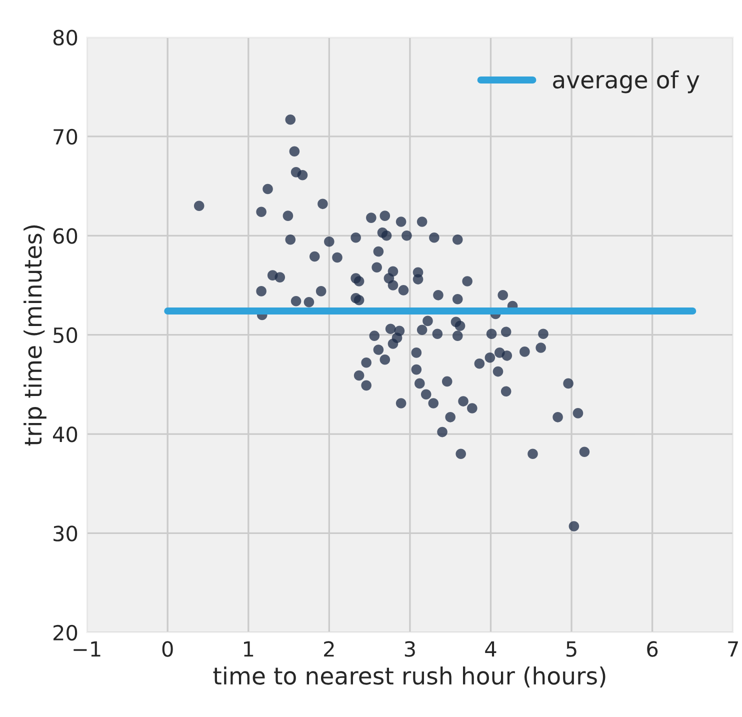 The height and width of the screenshot is (717, 742). I want to click on y-tick-label: 50, so click(66, 335).